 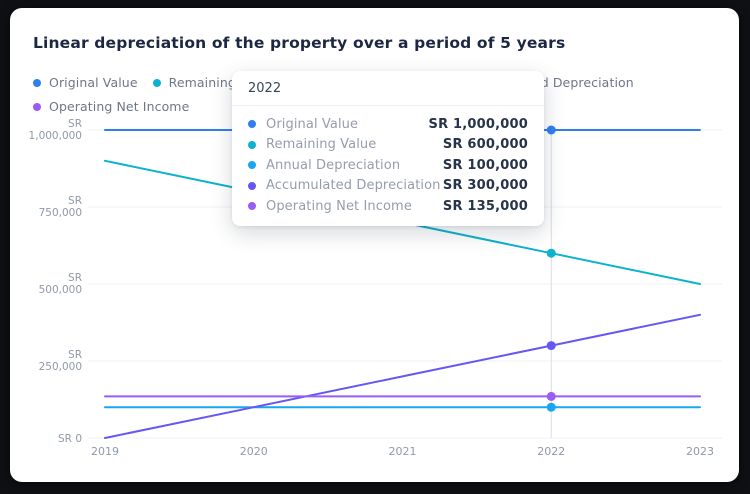 I want to click on legend-item-operating-net-income: Operating Net Income, so click(x=111, y=106).